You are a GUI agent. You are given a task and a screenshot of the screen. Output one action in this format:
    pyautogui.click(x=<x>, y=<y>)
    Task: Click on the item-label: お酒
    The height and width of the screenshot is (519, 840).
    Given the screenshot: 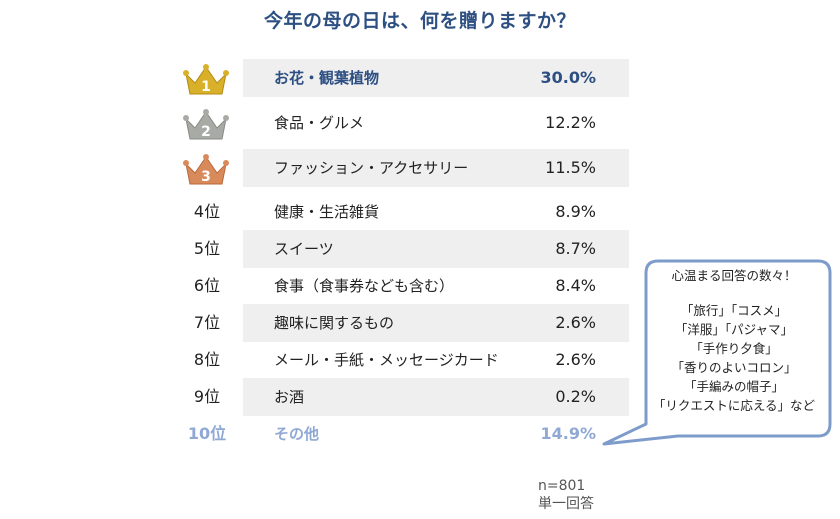 What is the action you would take?
    pyautogui.click(x=289, y=397)
    